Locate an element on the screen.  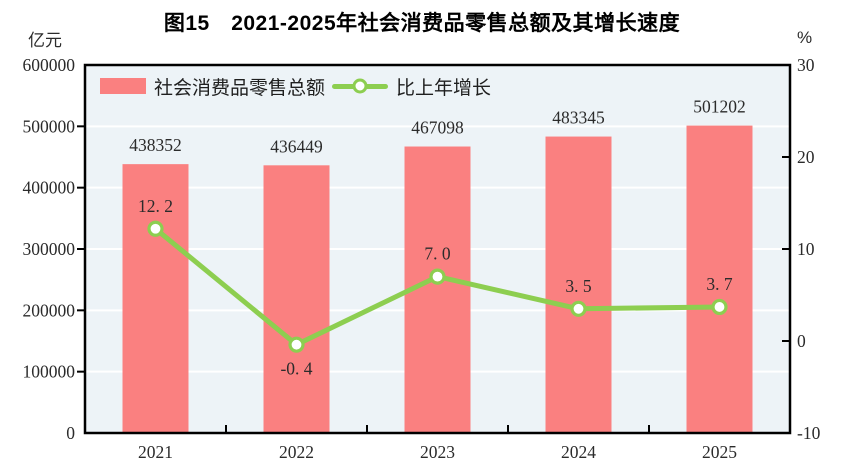
growth-marker-2023 is located at coordinates (437, 276).